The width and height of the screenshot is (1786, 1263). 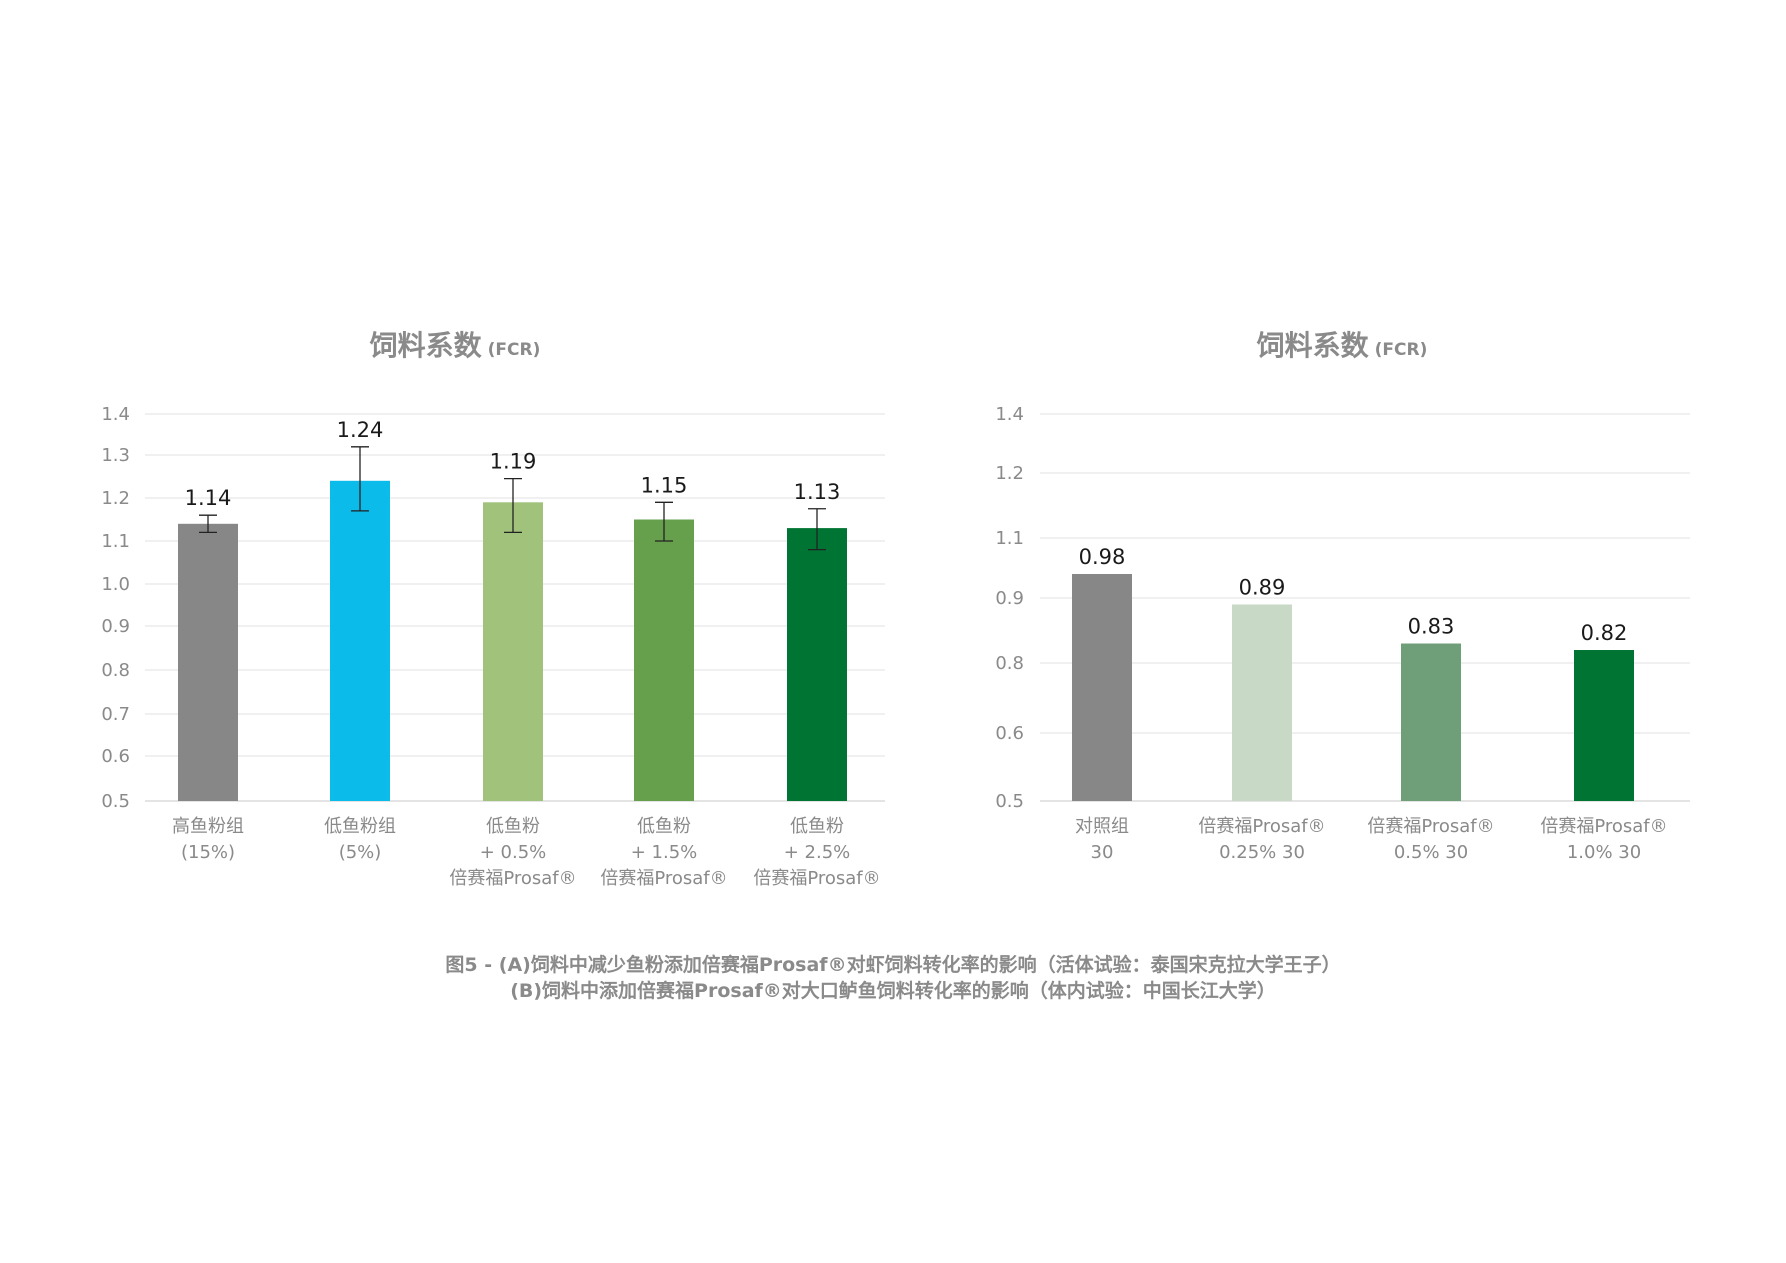 What do you see at coordinates (664, 485) in the screenshot?
I see `chart-a-data-label: 1.15` at bounding box center [664, 485].